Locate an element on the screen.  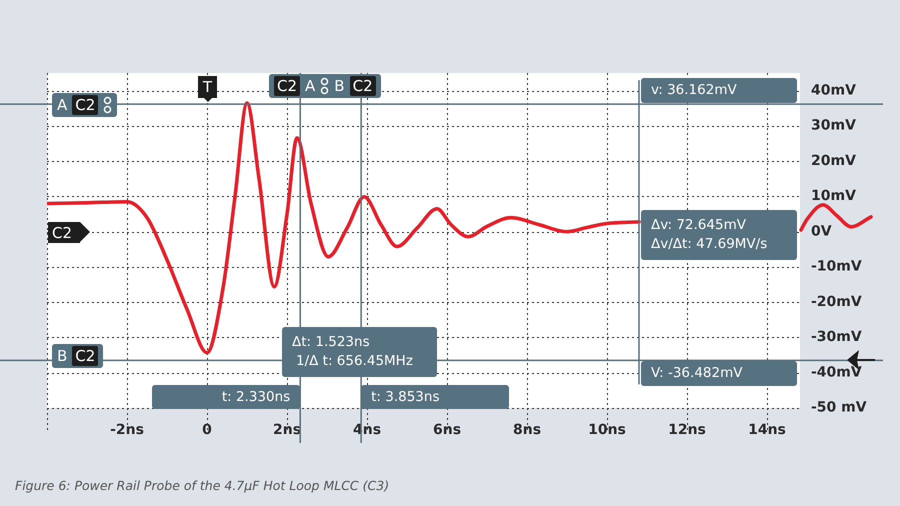
x-tick-label: 2ns is located at coordinates (287, 430).